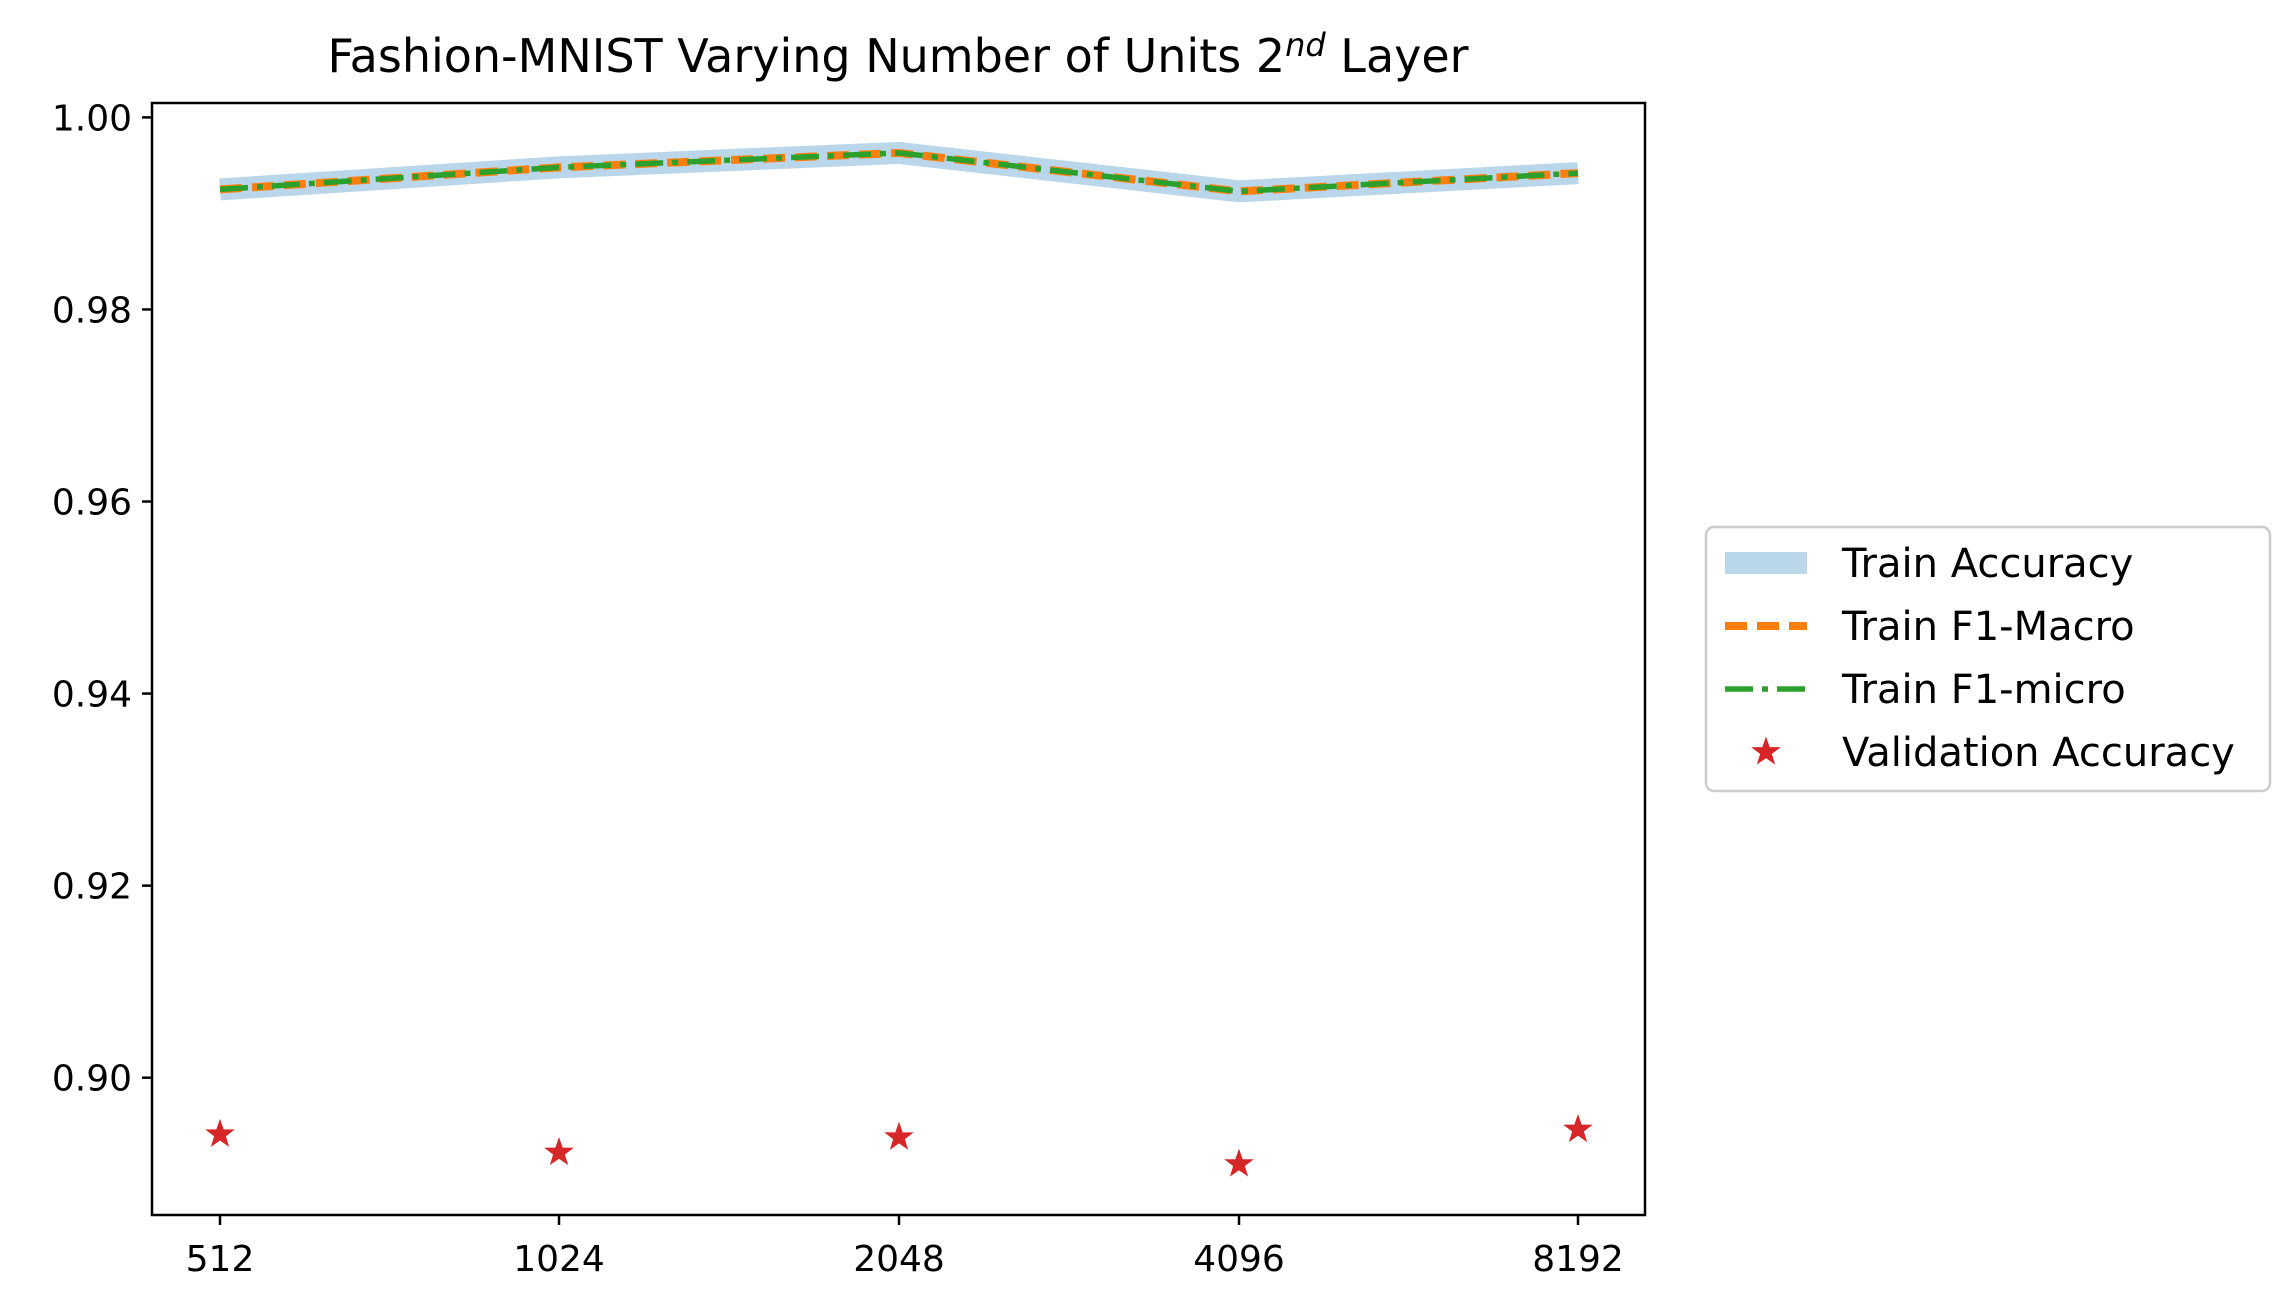 The height and width of the screenshot is (1312, 2291). Describe the element at coordinates (92, 118) in the screenshot. I see `y-tick-label: 1.00` at that location.